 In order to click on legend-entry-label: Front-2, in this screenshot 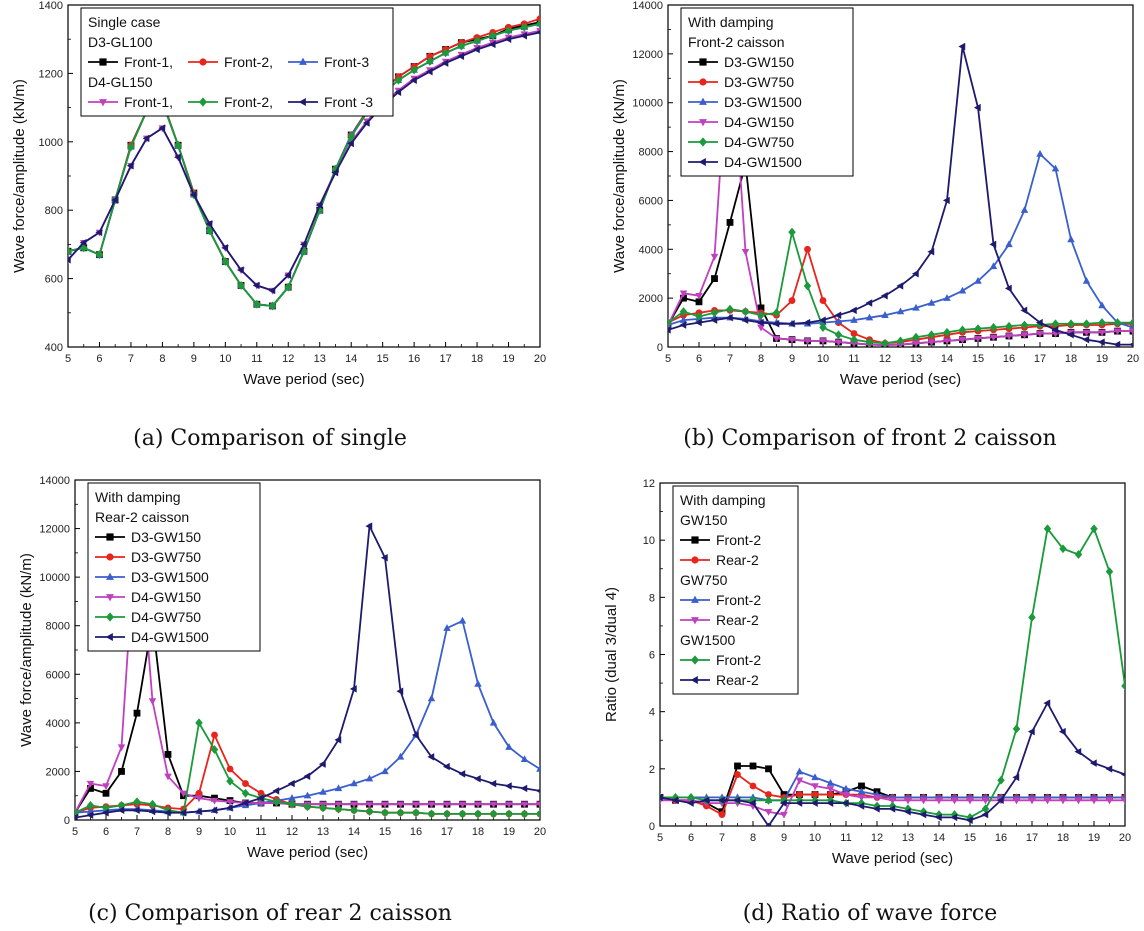, I will do `click(248, 62)`.